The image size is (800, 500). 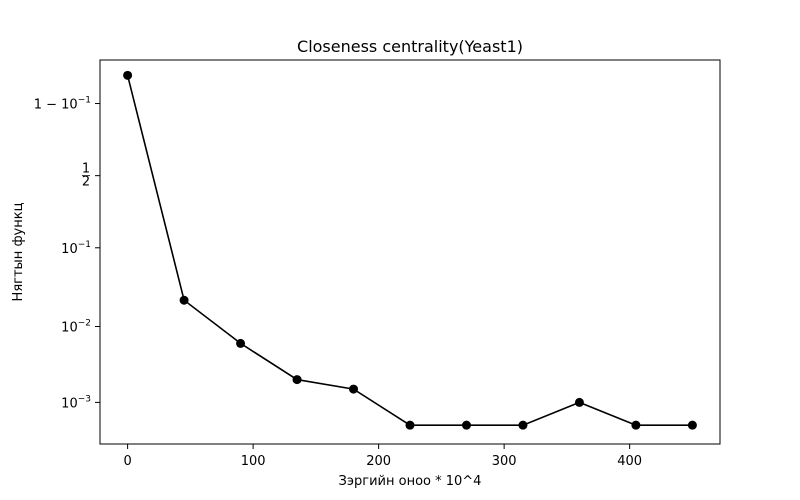 What do you see at coordinates (84, 324) in the screenshot?
I see `y-tick-label-exponent: −2` at bounding box center [84, 324].